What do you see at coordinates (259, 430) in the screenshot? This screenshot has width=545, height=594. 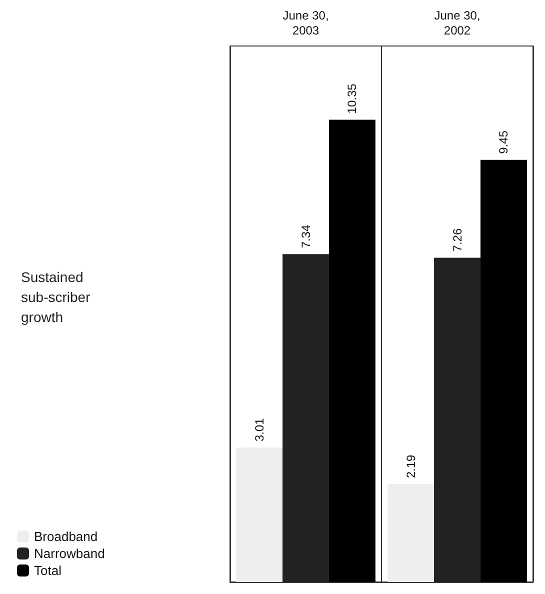 I see `data-label: 3.01` at bounding box center [259, 430].